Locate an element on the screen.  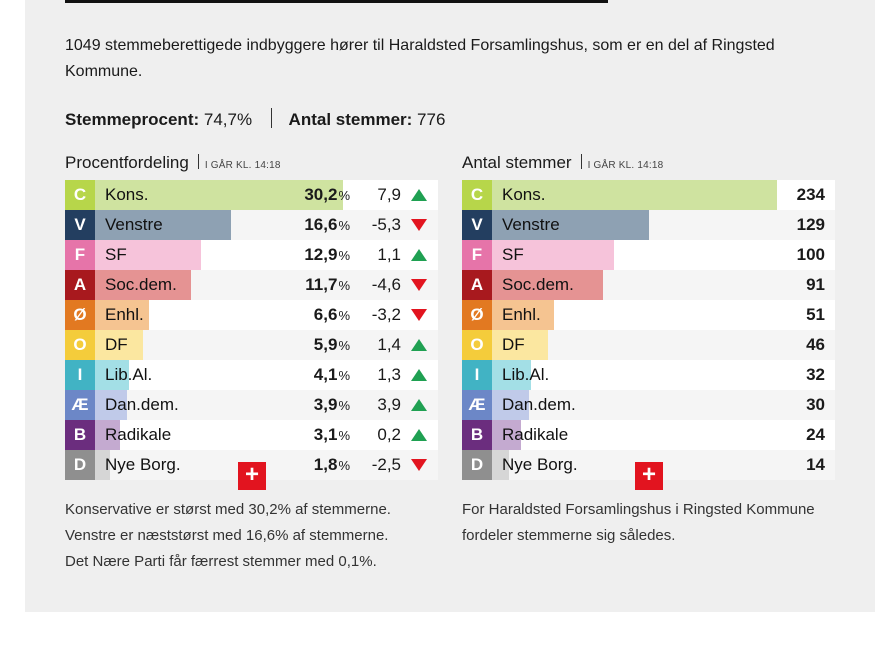
percent-value: 3,1% is located at coordinates (332, 435).